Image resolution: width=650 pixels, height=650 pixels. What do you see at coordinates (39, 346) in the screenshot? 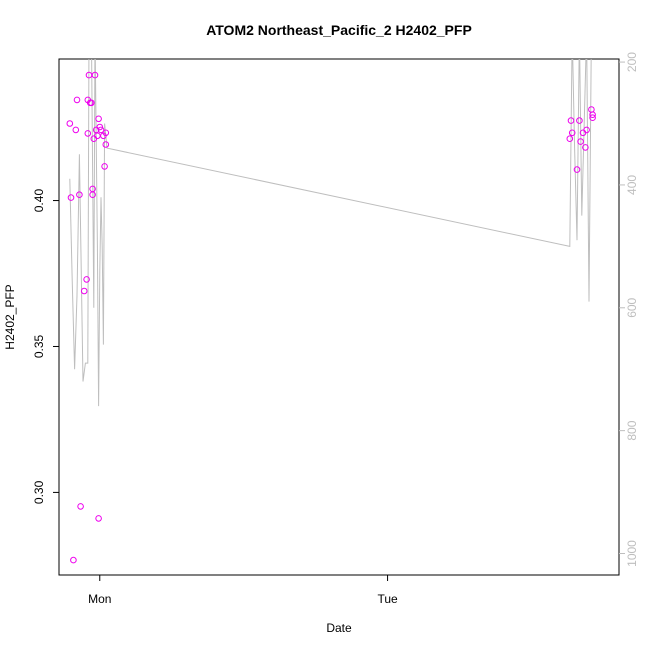
I see `y-tick-label: 0.35` at bounding box center [39, 346].